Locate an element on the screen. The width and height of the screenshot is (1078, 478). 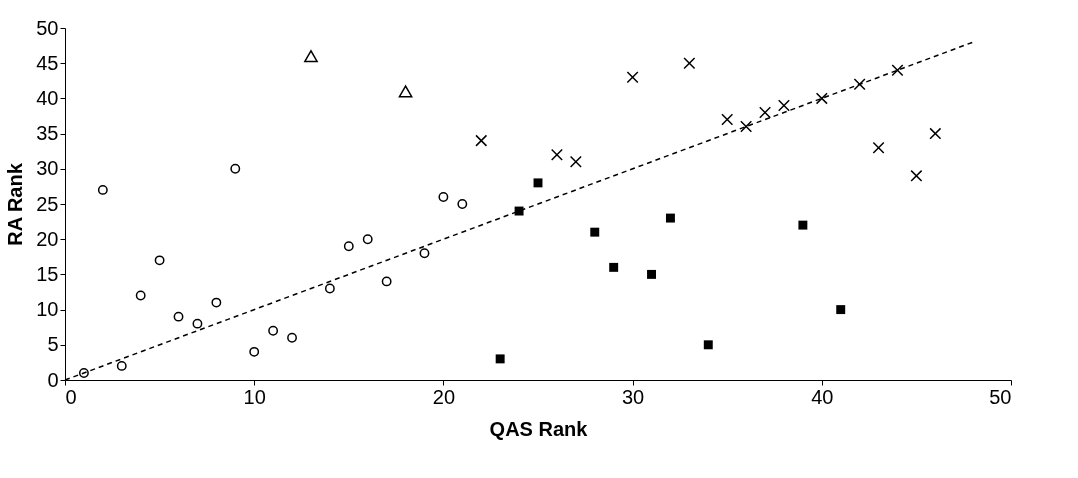
y-tick-label: 30 is located at coordinates (47, 168).